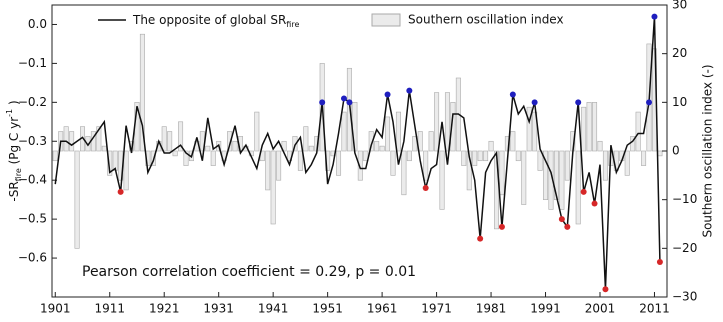 The image size is (723, 322). What do you see at coordinates (676, 151) in the screenshot?
I see `y2-tick-label: 0` at bounding box center [676, 151].